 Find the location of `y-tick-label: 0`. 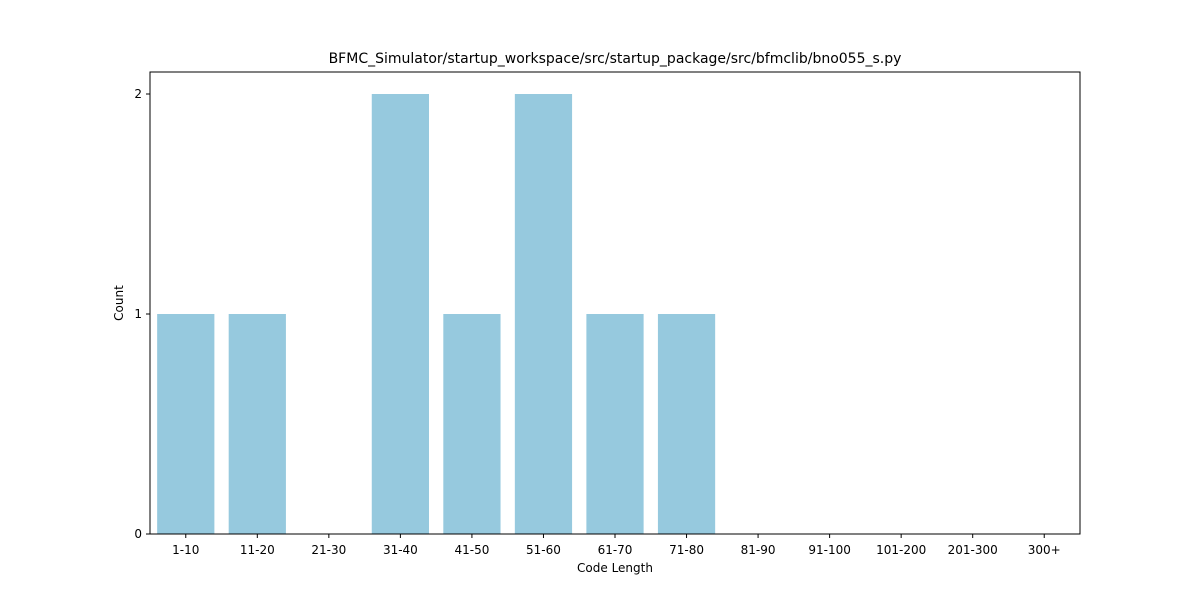

y-tick-label: 0 is located at coordinates (138, 534).